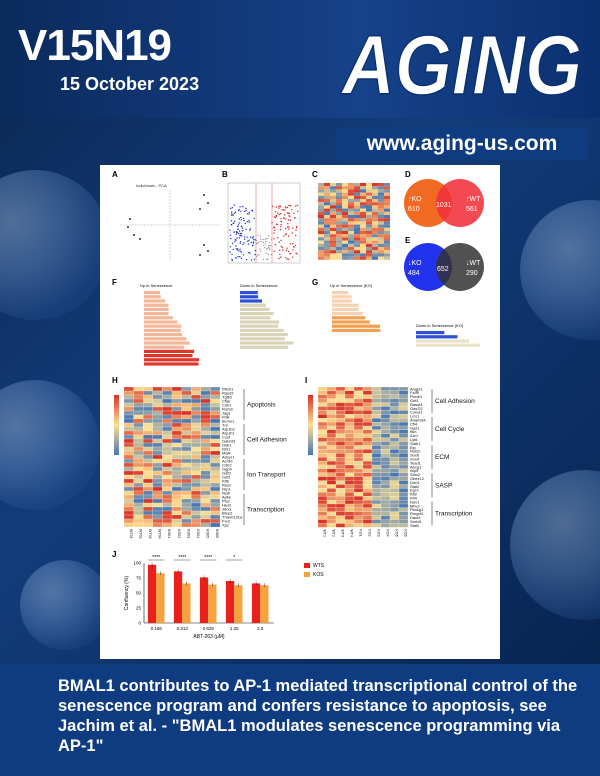 This screenshot has width=600, height=776. What do you see at coordinates (114, 282) in the screenshot?
I see `panel-label-f: F` at bounding box center [114, 282].